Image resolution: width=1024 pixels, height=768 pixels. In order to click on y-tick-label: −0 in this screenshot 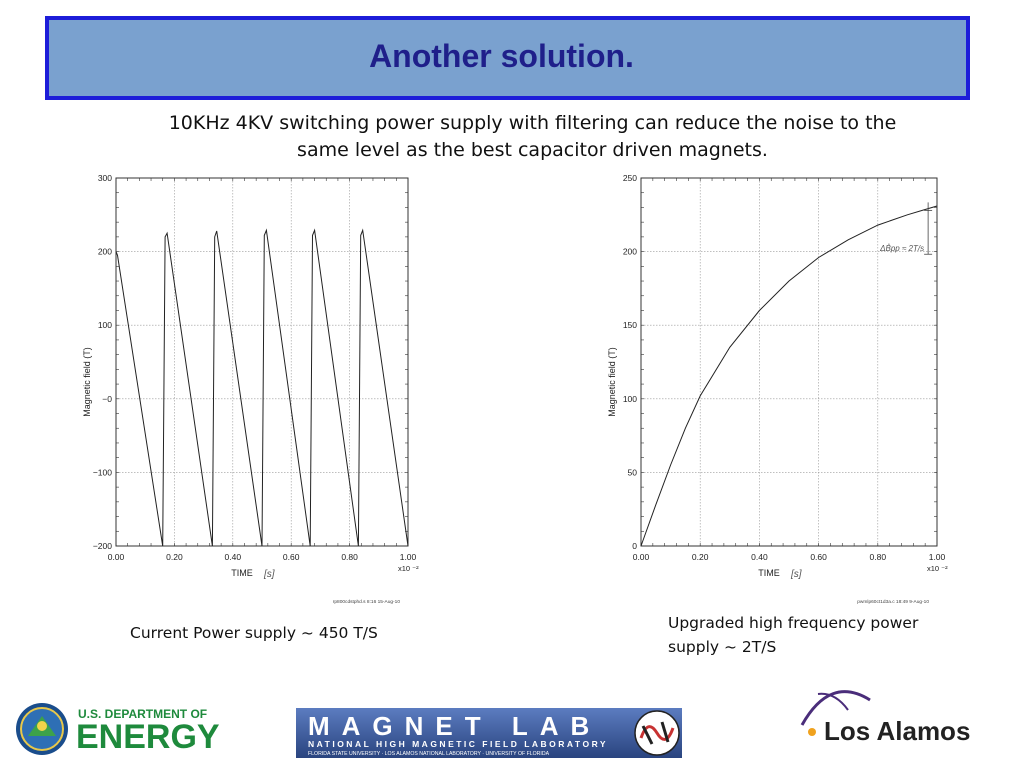, I will do `click(107, 399)`.